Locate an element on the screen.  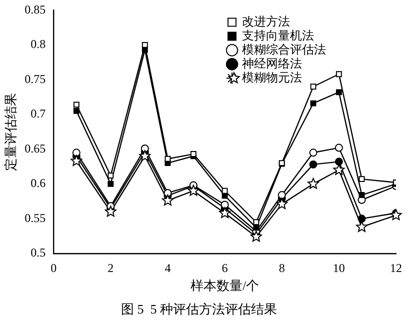
legend-label: 模糊物元法 is located at coordinates (272, 77).